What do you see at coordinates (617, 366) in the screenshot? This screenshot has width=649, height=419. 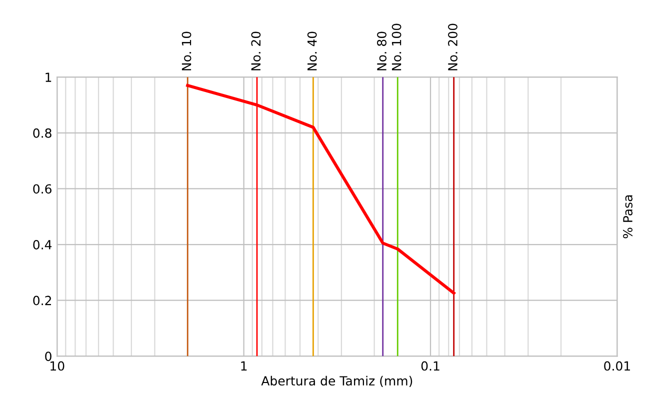 I see `x-tick-label: 0.01` at bounding box center [617, 366].